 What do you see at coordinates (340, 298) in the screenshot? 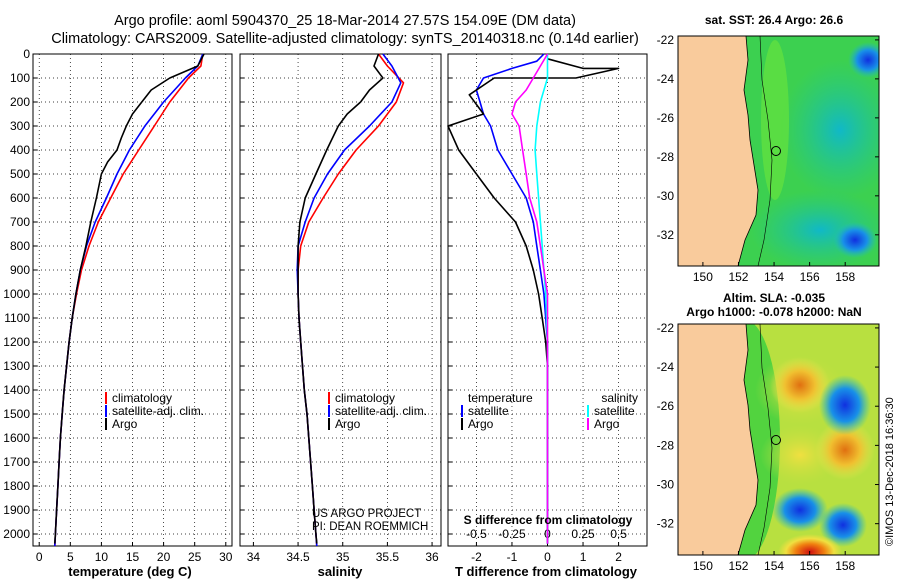
I see `series-line-argo` at bounding box center [340, 298].